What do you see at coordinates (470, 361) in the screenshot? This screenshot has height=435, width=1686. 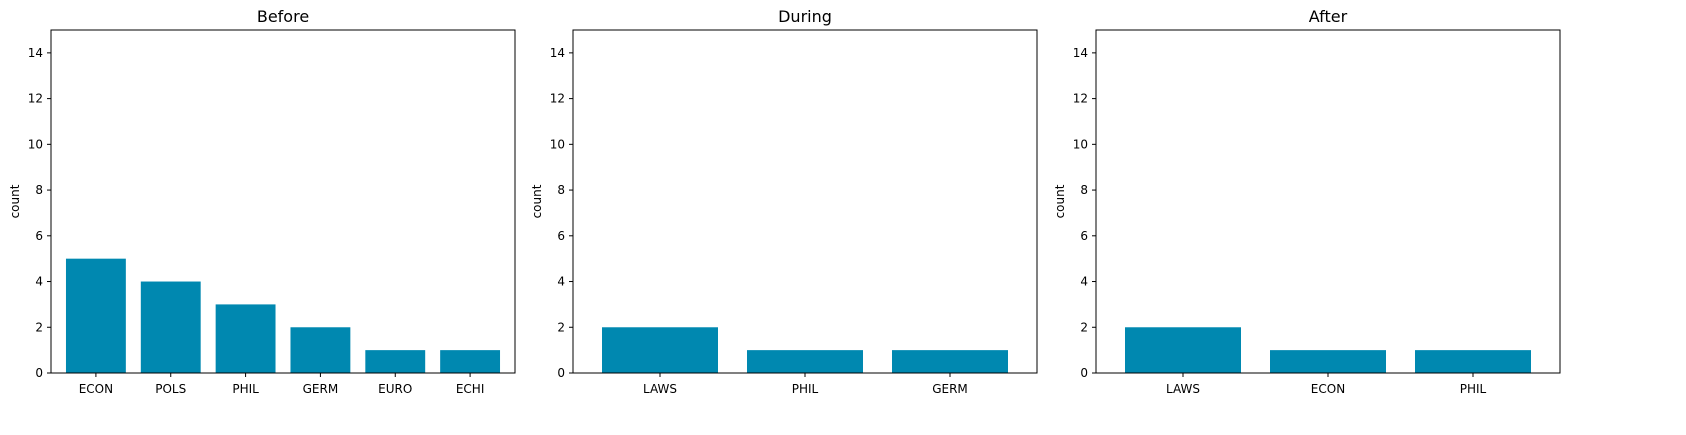 I see `bar-echi` at bounding box center [470, 361].